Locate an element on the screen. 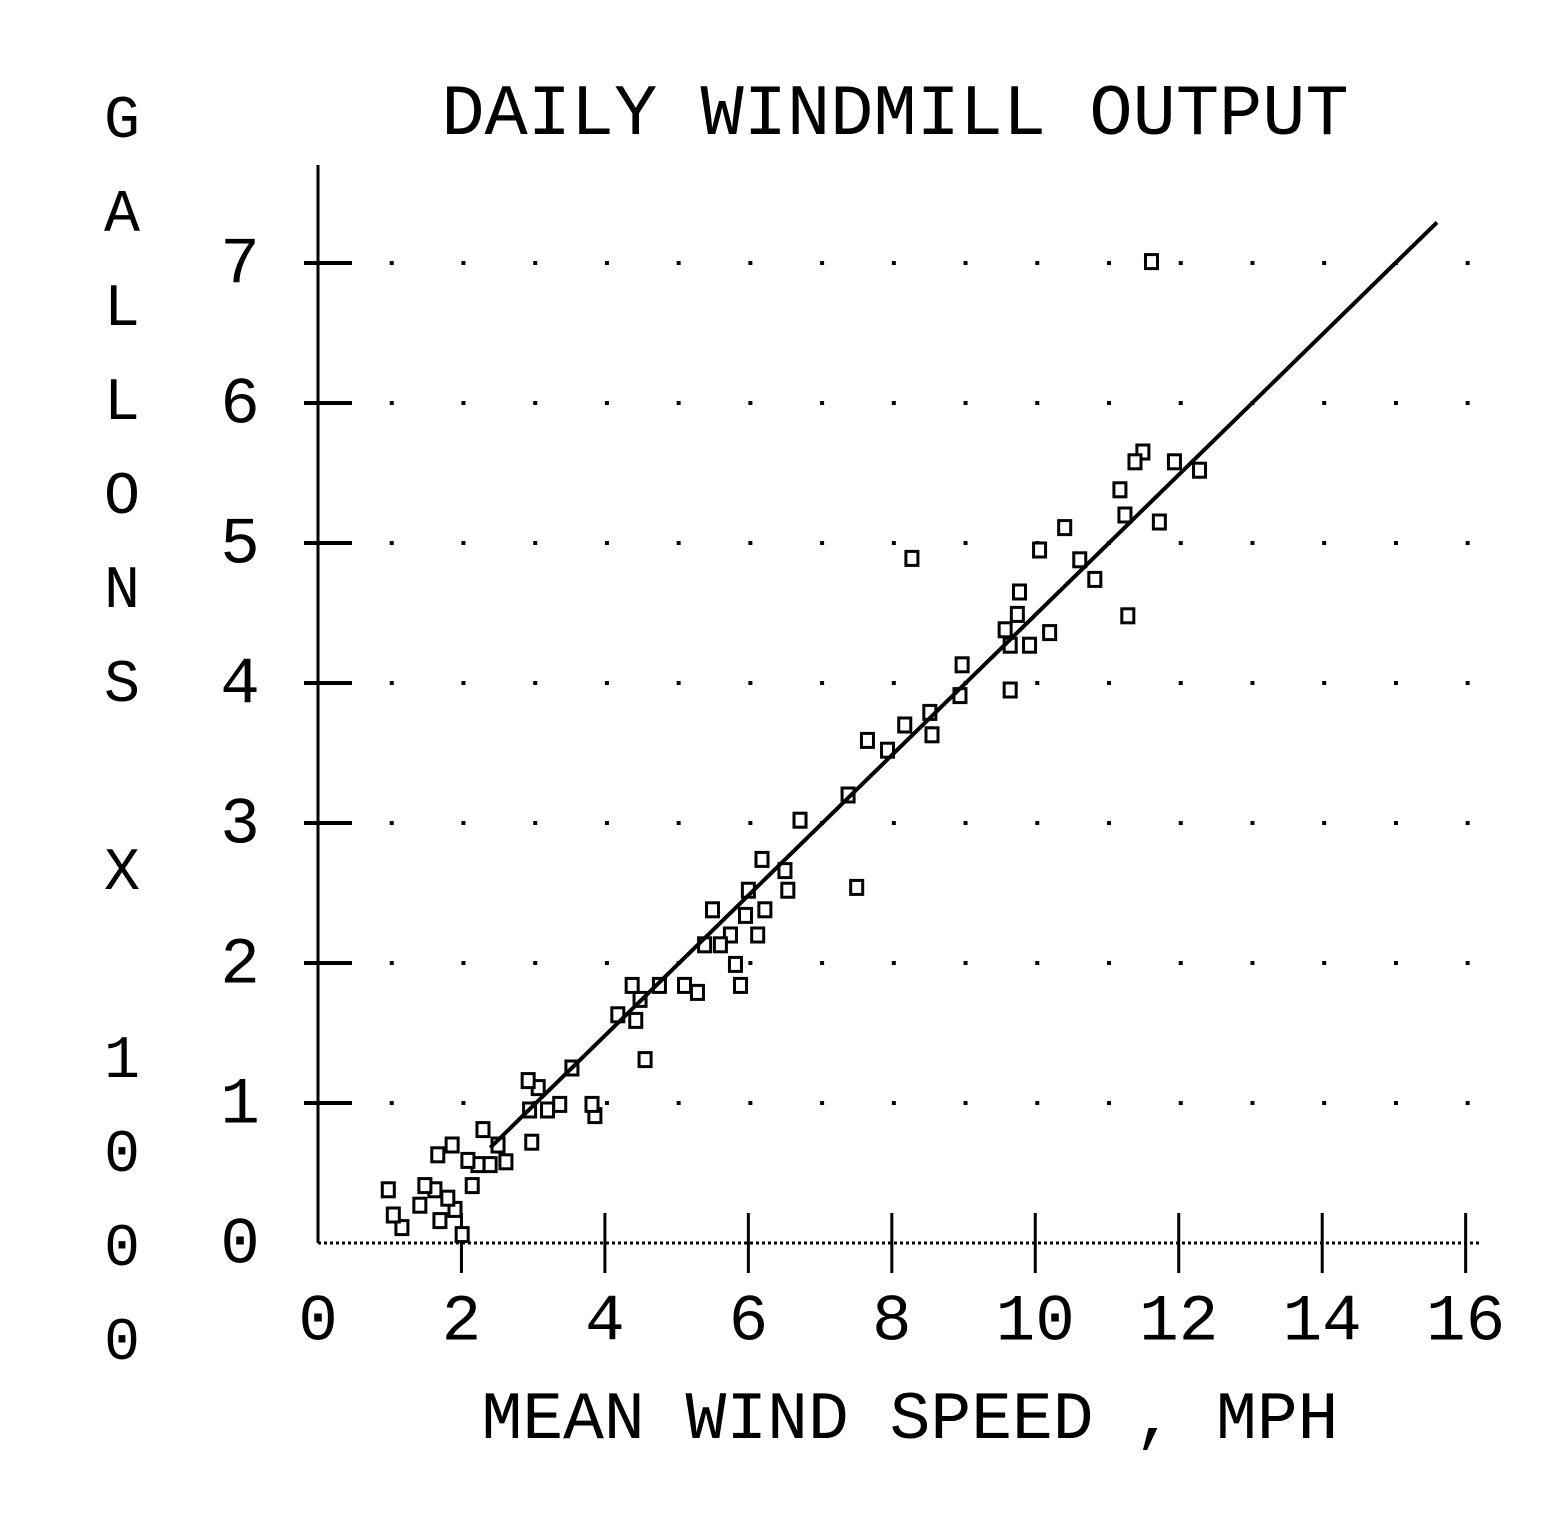 Image resolution: width=1568 pixels, height=1528 pixels. chart-title: DAILY WINDMILL OUTPUT is located at coordinates (894, 115).